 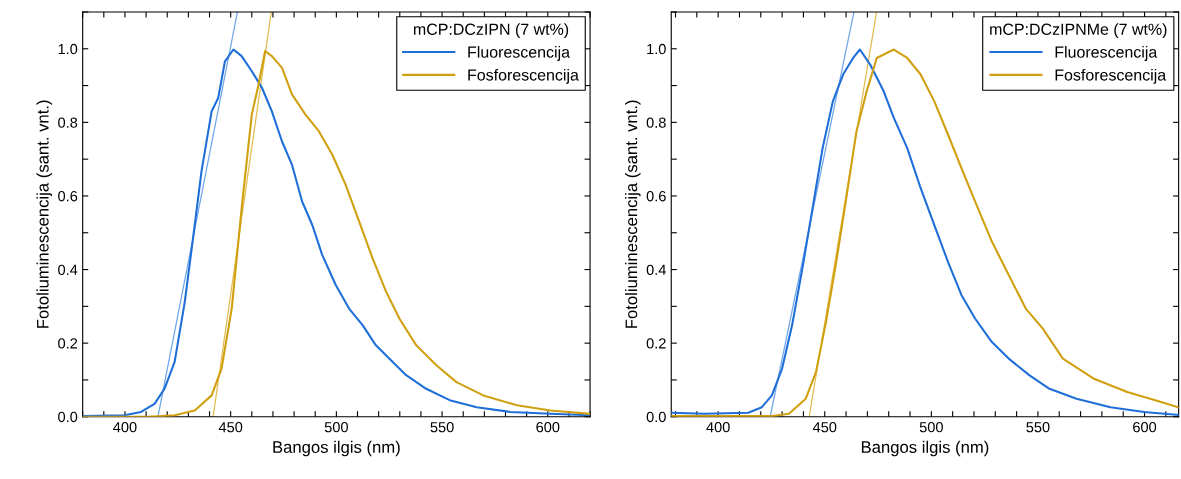 I want to click on legend-title: mCP:DCzIPN (7 wt%), so click(x=491, y=31).